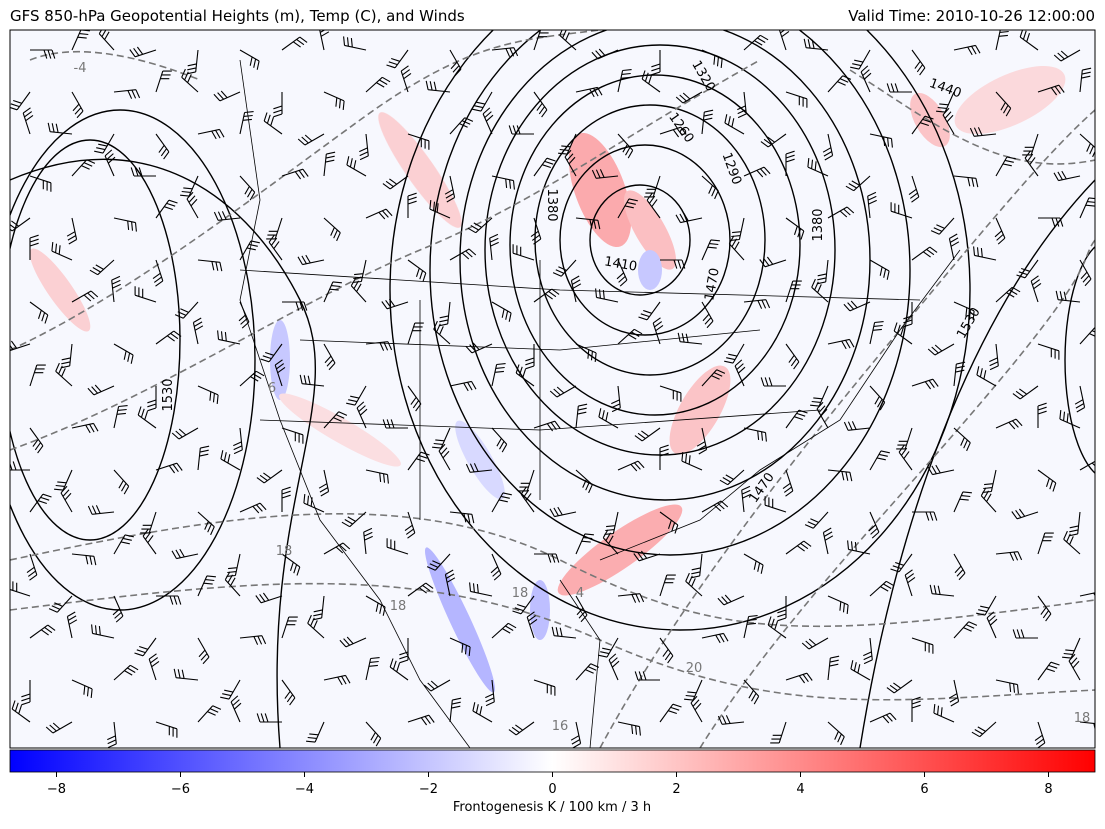  What do you see at coordinates (180, 789) in the screenshot?
I see `colorbar-tick-label: −6` at bounding box center [180, 789].